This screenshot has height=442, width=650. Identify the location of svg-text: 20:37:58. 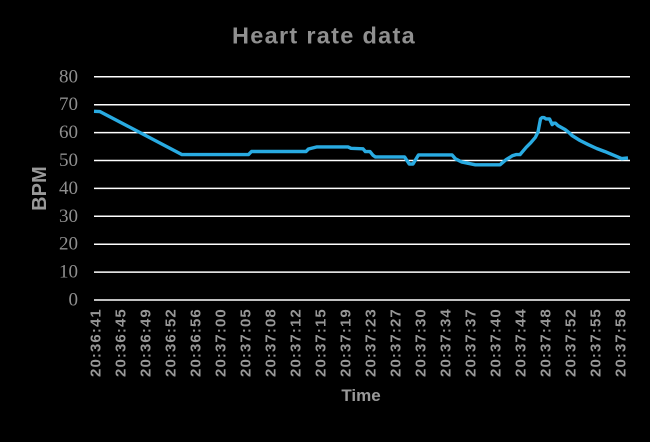
(621, 342).